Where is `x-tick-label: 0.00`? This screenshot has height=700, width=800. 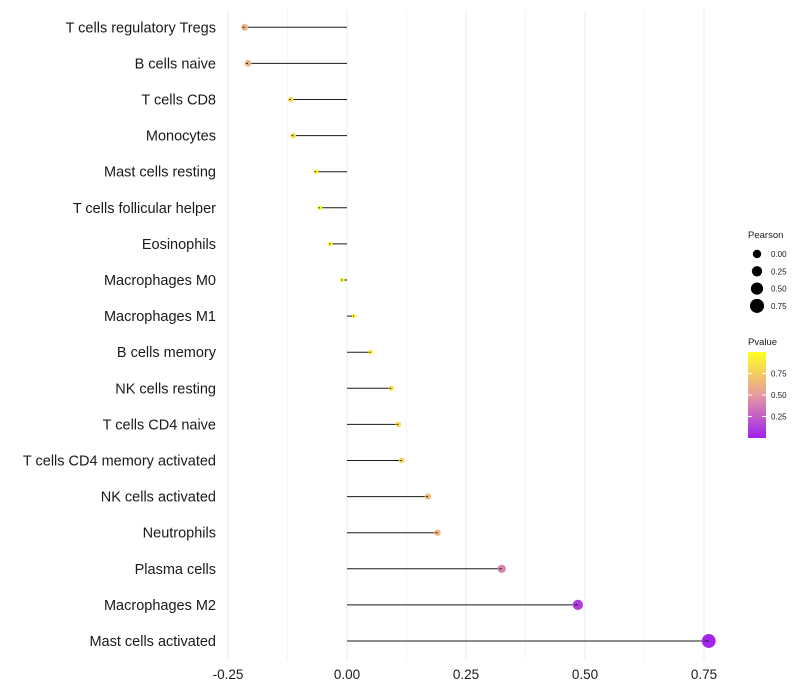 x-tick-label: 0.00 is located at coordinates (347, 674).